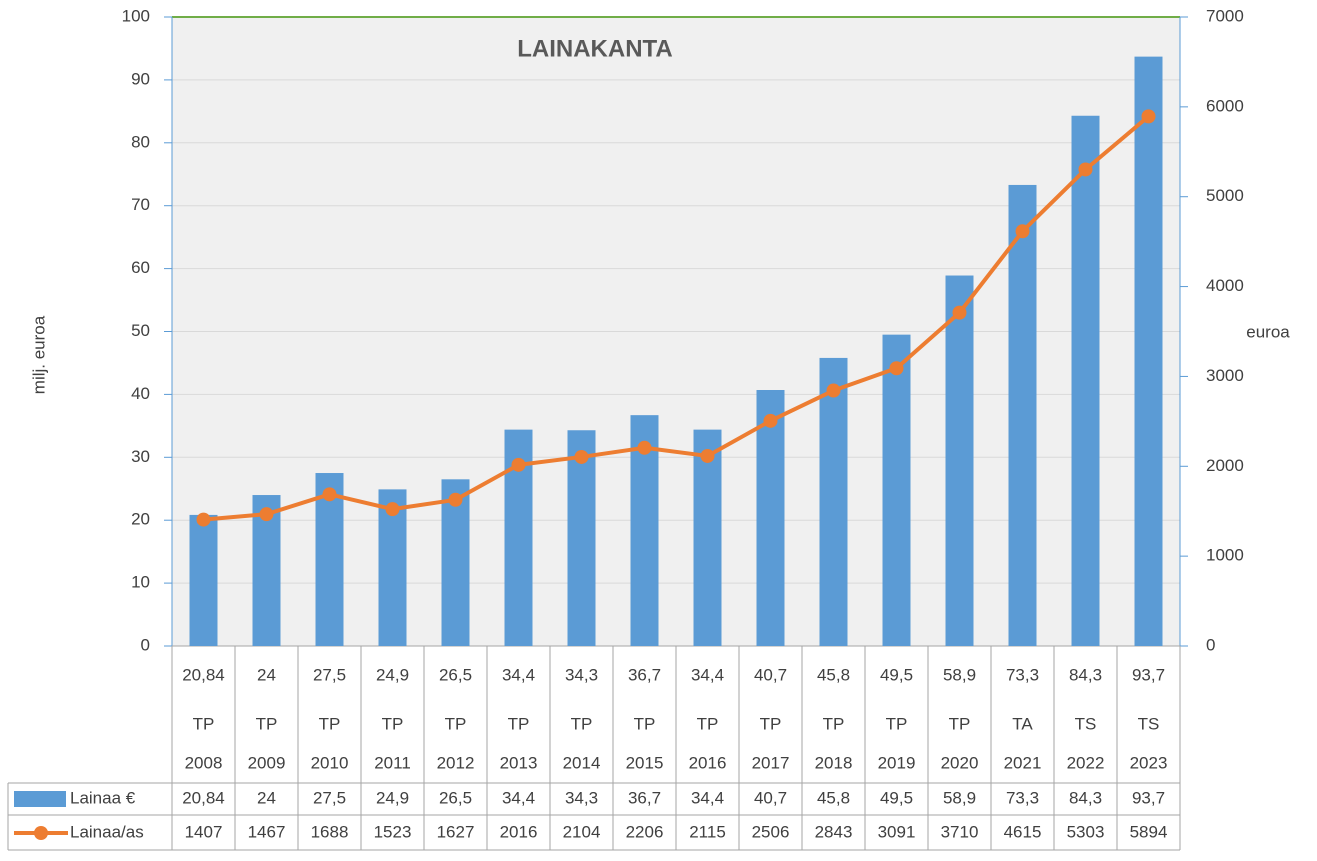  Describe the element at coordinates (960, 762) in the screenshot. I see `x-tick-label: 2020` at that location.